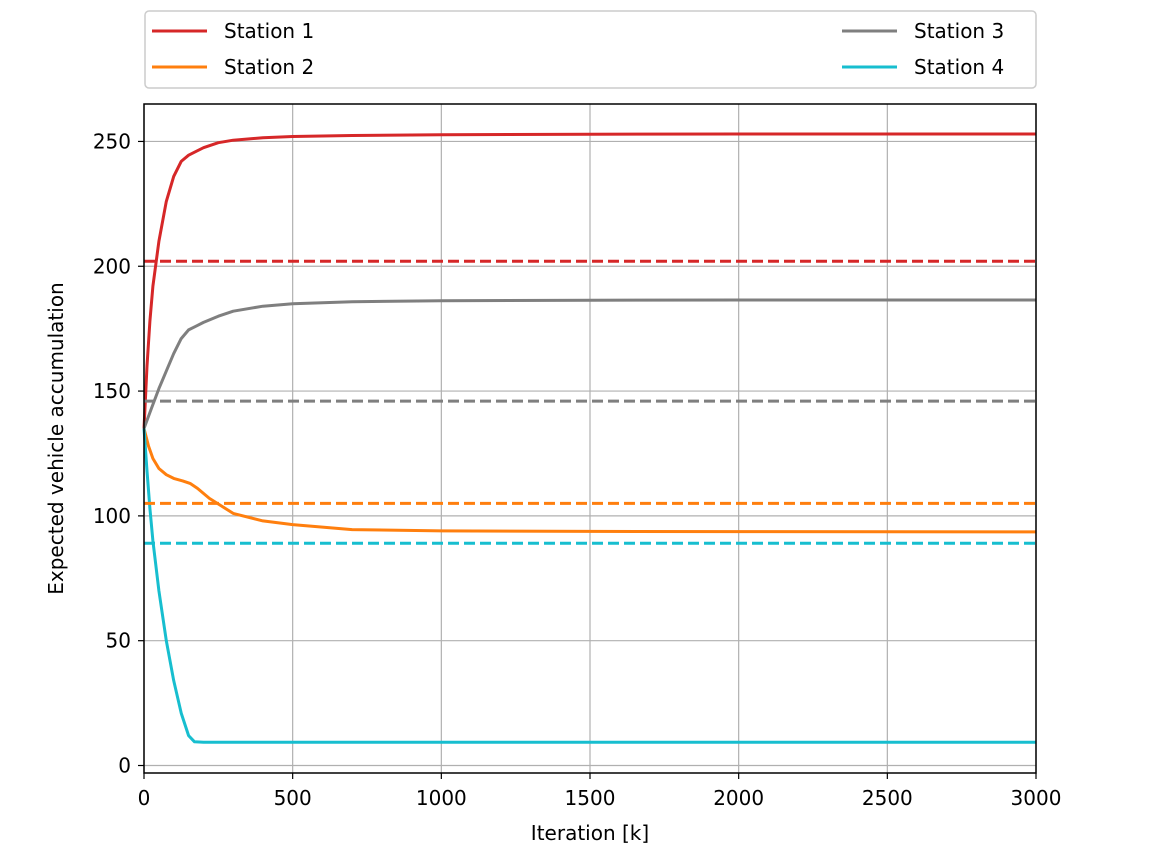 Image resolution: width=1152 pixels, height=864 pixels. I want to click on legend-box, so click(590, 49).